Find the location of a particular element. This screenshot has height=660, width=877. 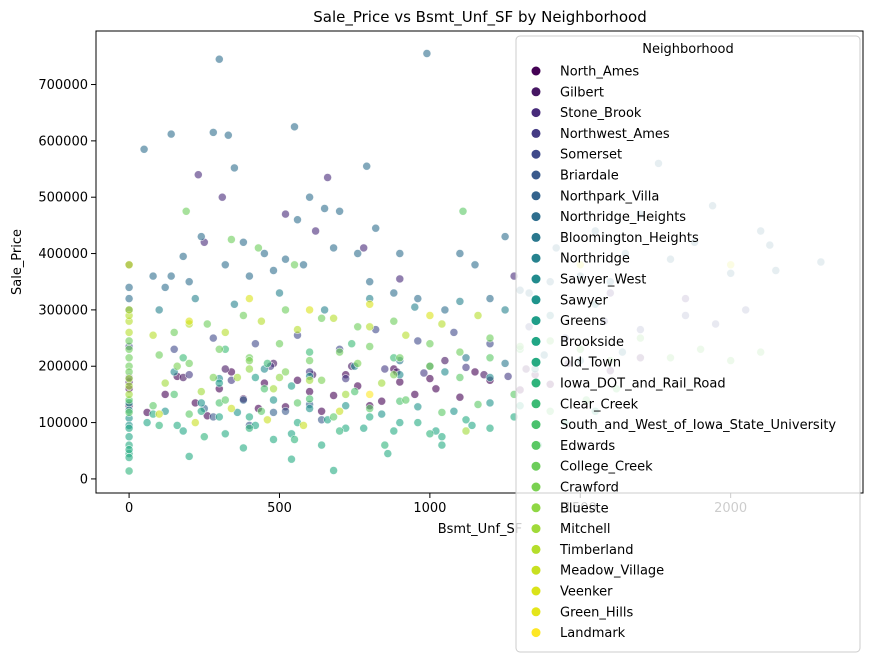

legend-label: Northwest_Ames is located at coordinates (615, 134).